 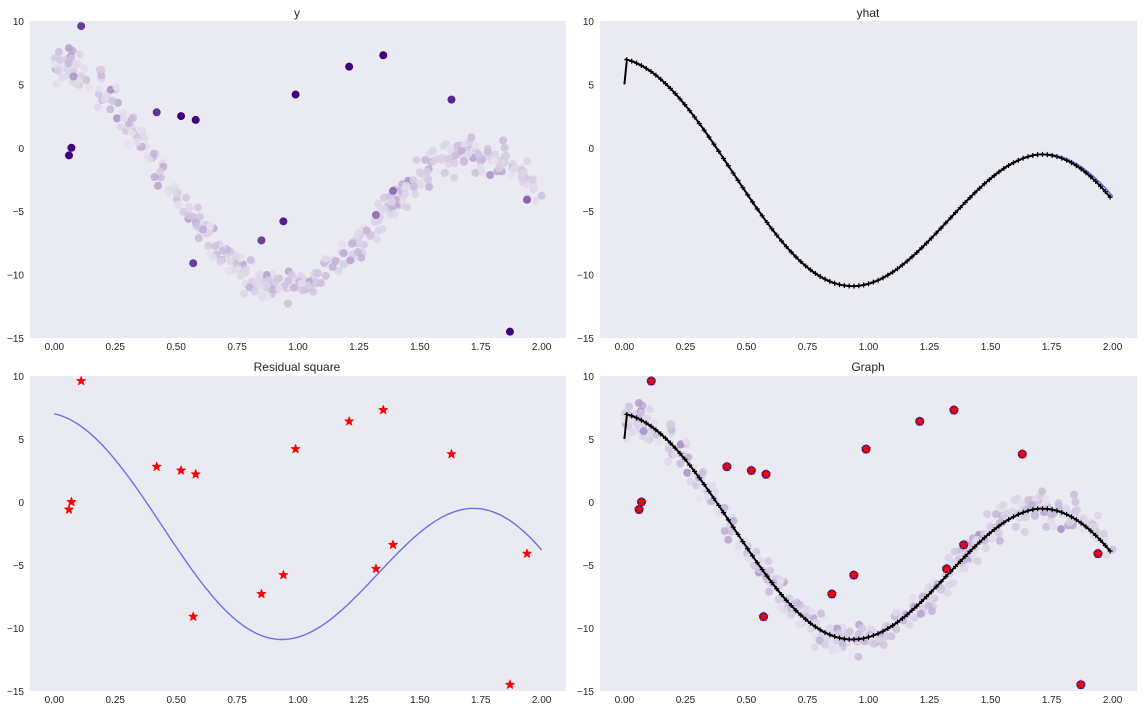 What do you see at coordinates (585, 339) in the screenshot?
I see `y-tick-label: −15` at bounding box center [585, 339].